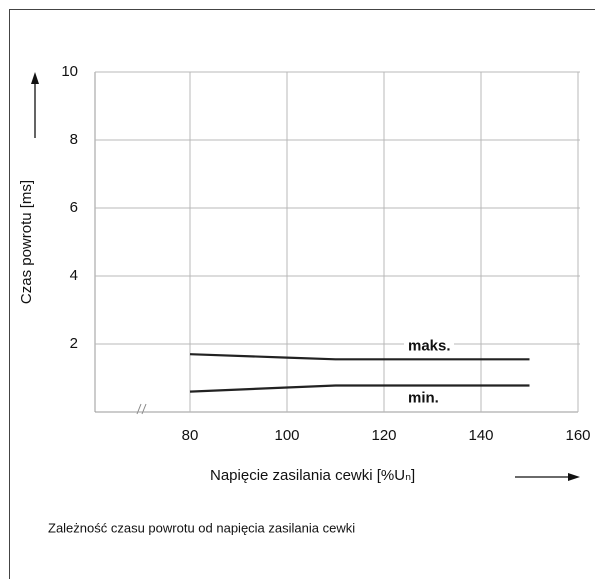 Image resolution: width=595 pixels, height=579 pixels. Describe the element at coordinates (383, 435) in the screenshot. I see `x-tick-label: 120` at that location.